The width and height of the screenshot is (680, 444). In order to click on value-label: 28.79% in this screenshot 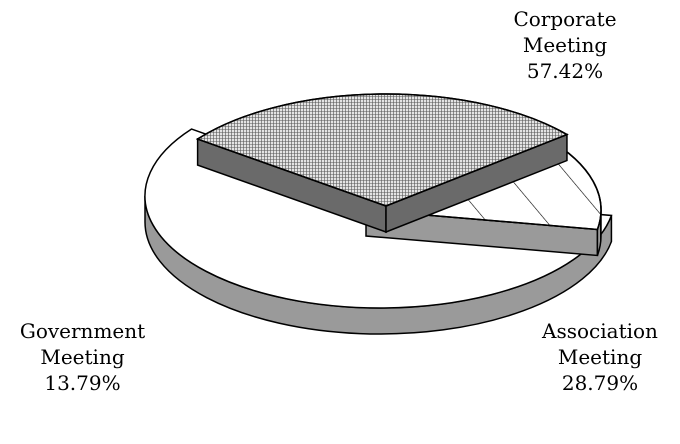, I will do `click(600, 383)`.